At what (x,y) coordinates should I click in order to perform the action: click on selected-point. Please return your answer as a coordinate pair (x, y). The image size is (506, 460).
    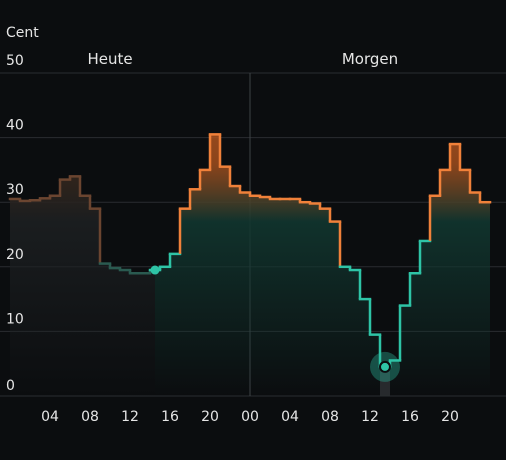
    Looking at the image, I should click on (385, 366).